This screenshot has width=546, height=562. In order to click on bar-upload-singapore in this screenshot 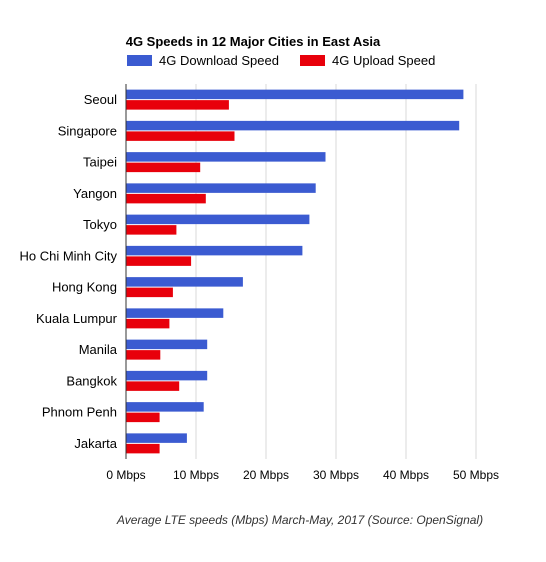, I will do `click(180, 136)`.